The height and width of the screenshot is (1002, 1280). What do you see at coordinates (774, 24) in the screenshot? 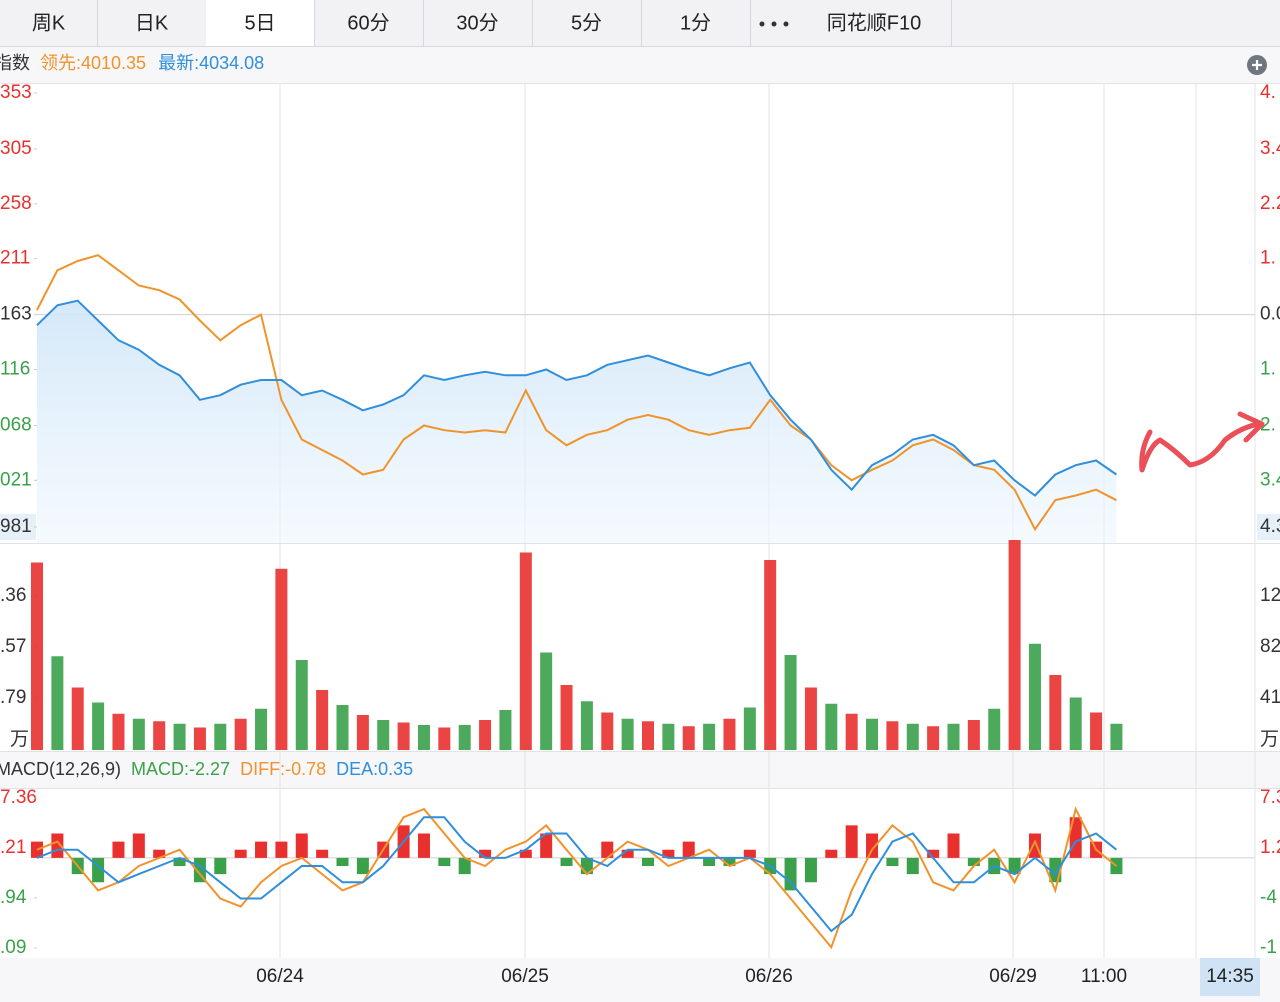
I see `more-button` at bounding box center [774, 24].